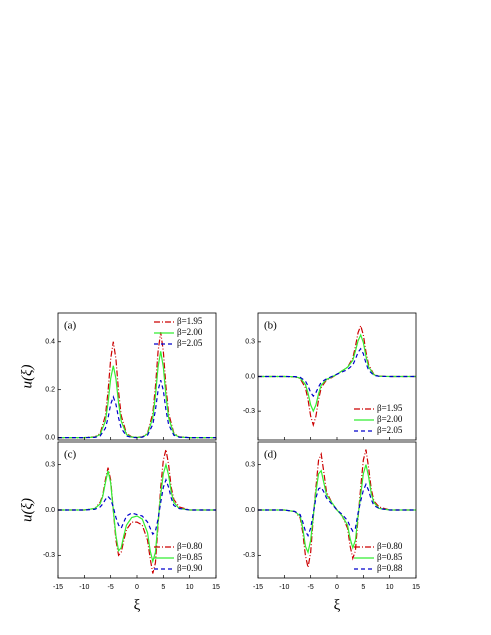 The width and height of the screenshot is (491, 635). Describe the element at coordinates (50, 342) in the screenshot. I see `y-tick-label: 0.4` at that location.